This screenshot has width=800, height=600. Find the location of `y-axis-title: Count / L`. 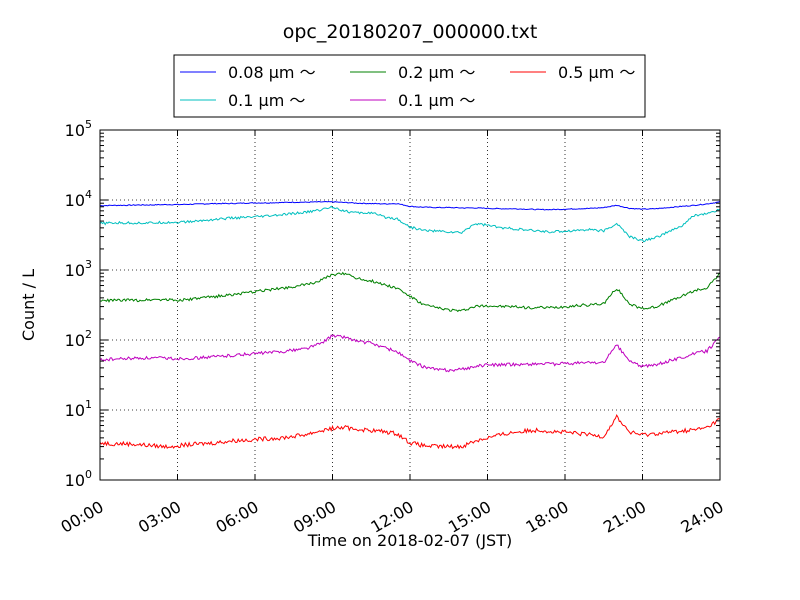

y-axis-title: Count / L is located at coordinates (28, 305).